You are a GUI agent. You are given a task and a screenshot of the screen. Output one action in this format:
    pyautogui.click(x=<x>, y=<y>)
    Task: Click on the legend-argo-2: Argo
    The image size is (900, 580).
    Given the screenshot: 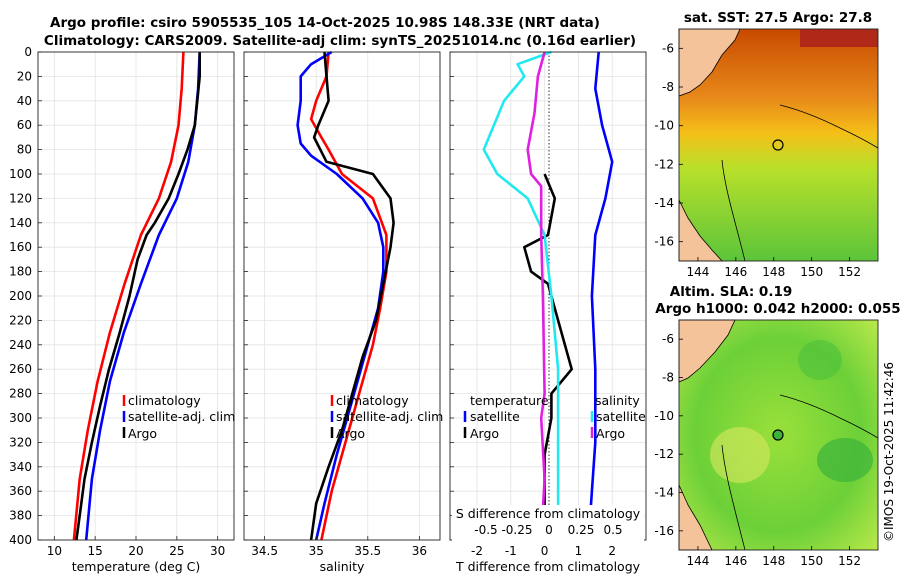 What is the action you would take?
    pyautogui.click(x=350, y=433)
    